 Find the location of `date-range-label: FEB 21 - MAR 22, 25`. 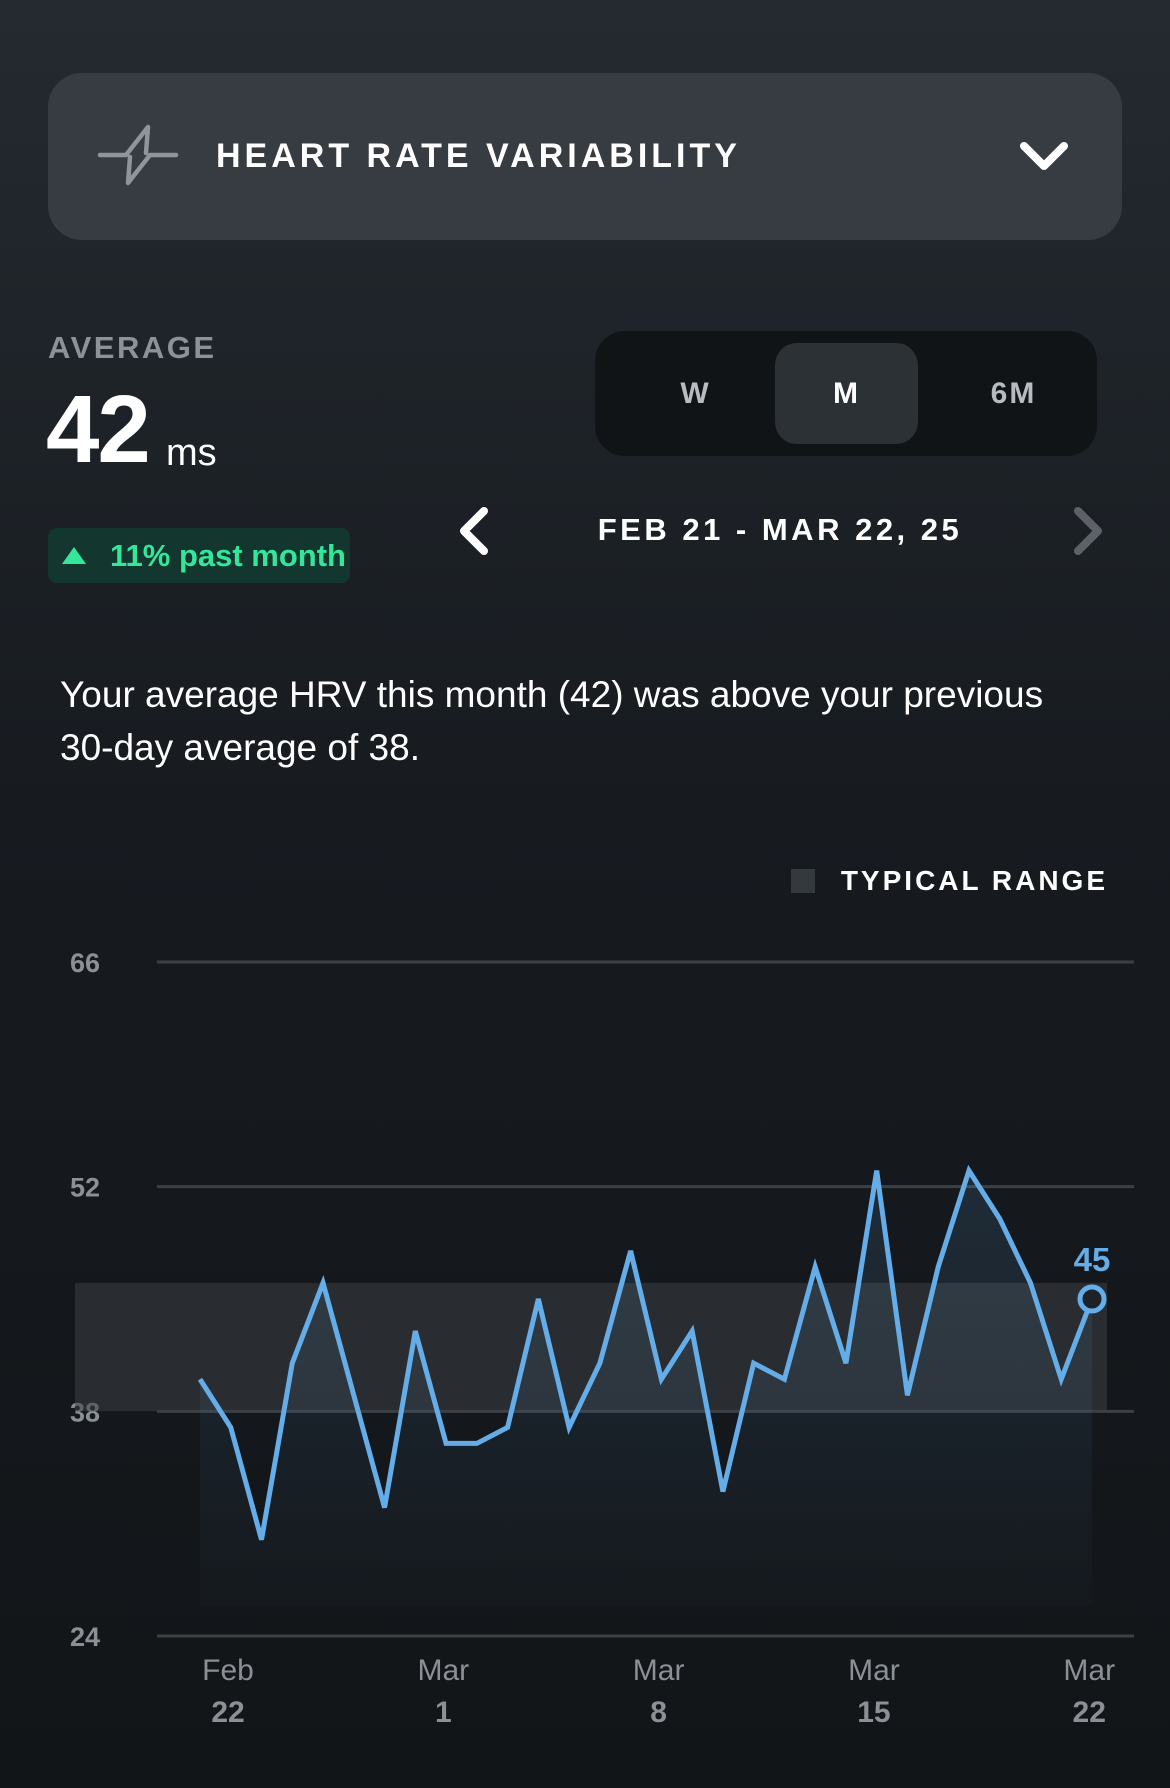

date-range-label: FEB 21 - MAR 22, 25 is located at coordinates (780, 529).